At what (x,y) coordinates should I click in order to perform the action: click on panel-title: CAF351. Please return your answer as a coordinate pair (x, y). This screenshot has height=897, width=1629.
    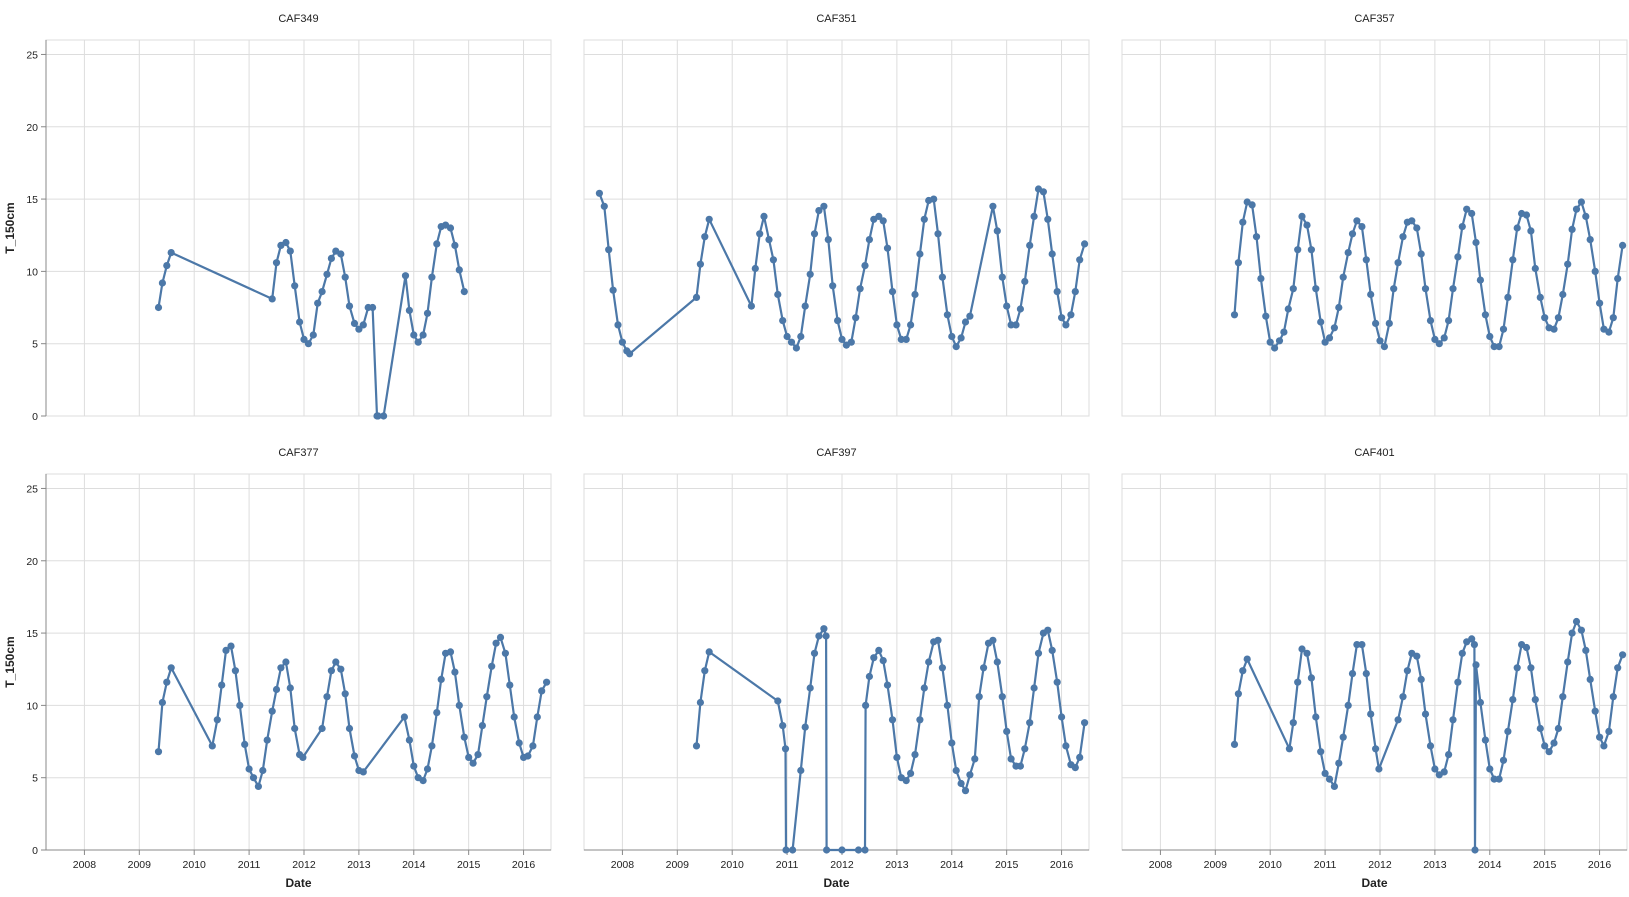
    Looking at the image, I should click on (836, 19).